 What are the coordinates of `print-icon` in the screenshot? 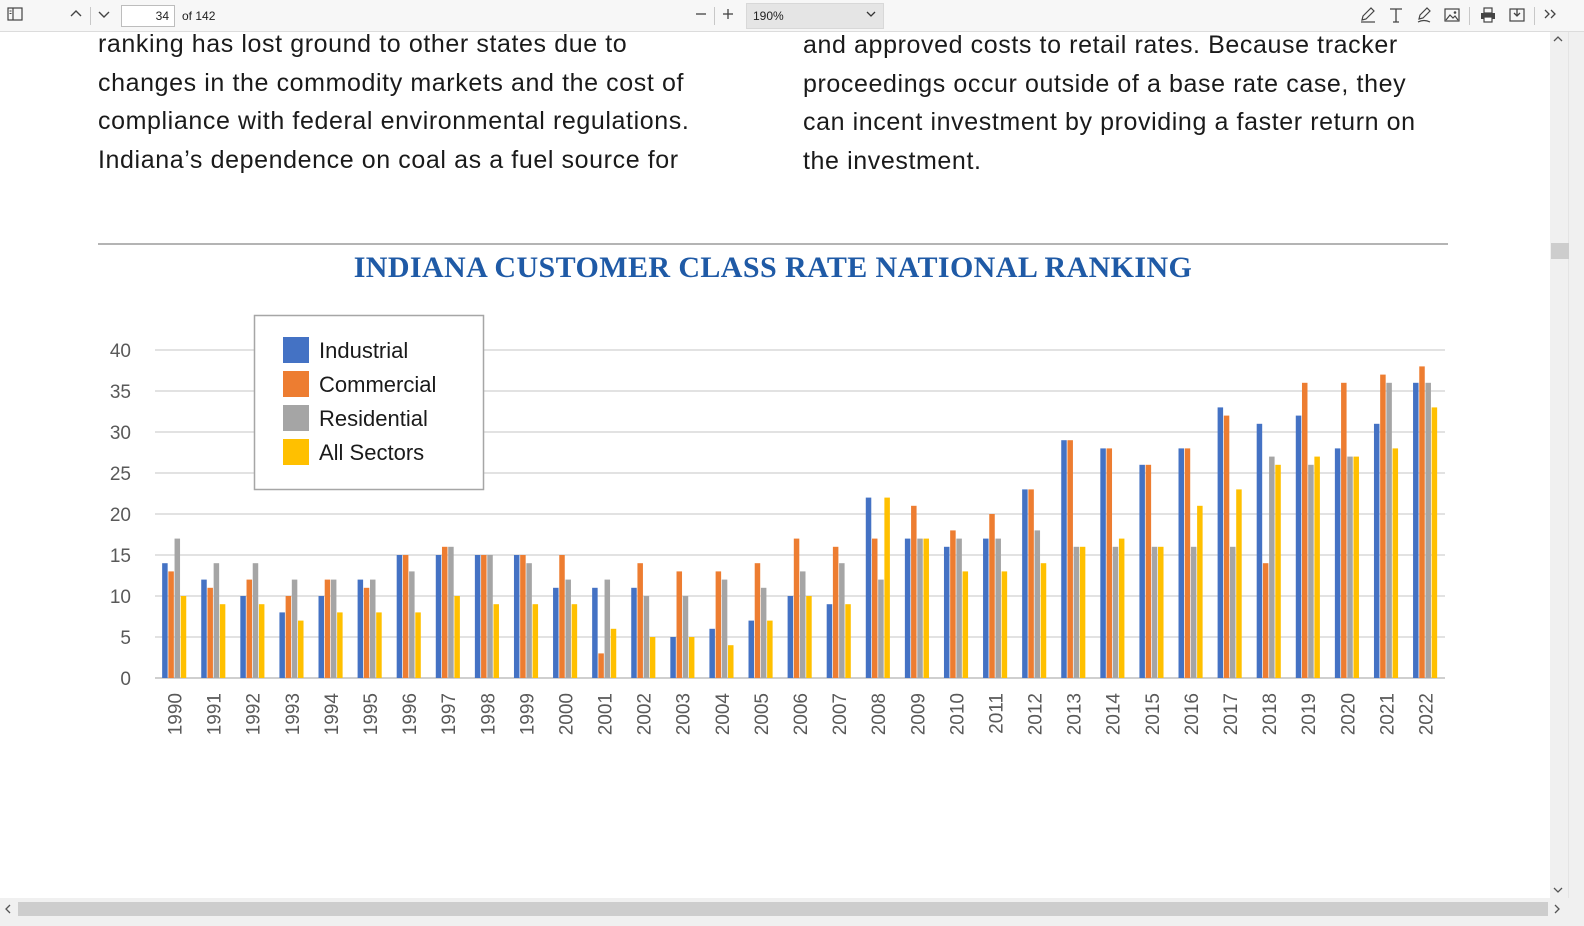 It's located at (1488, 16).